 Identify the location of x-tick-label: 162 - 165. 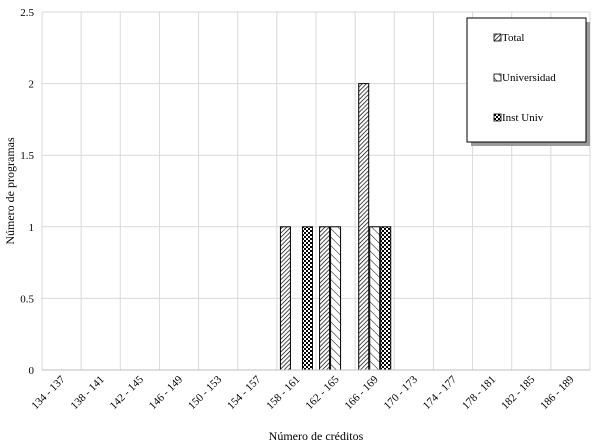
(322, 392).